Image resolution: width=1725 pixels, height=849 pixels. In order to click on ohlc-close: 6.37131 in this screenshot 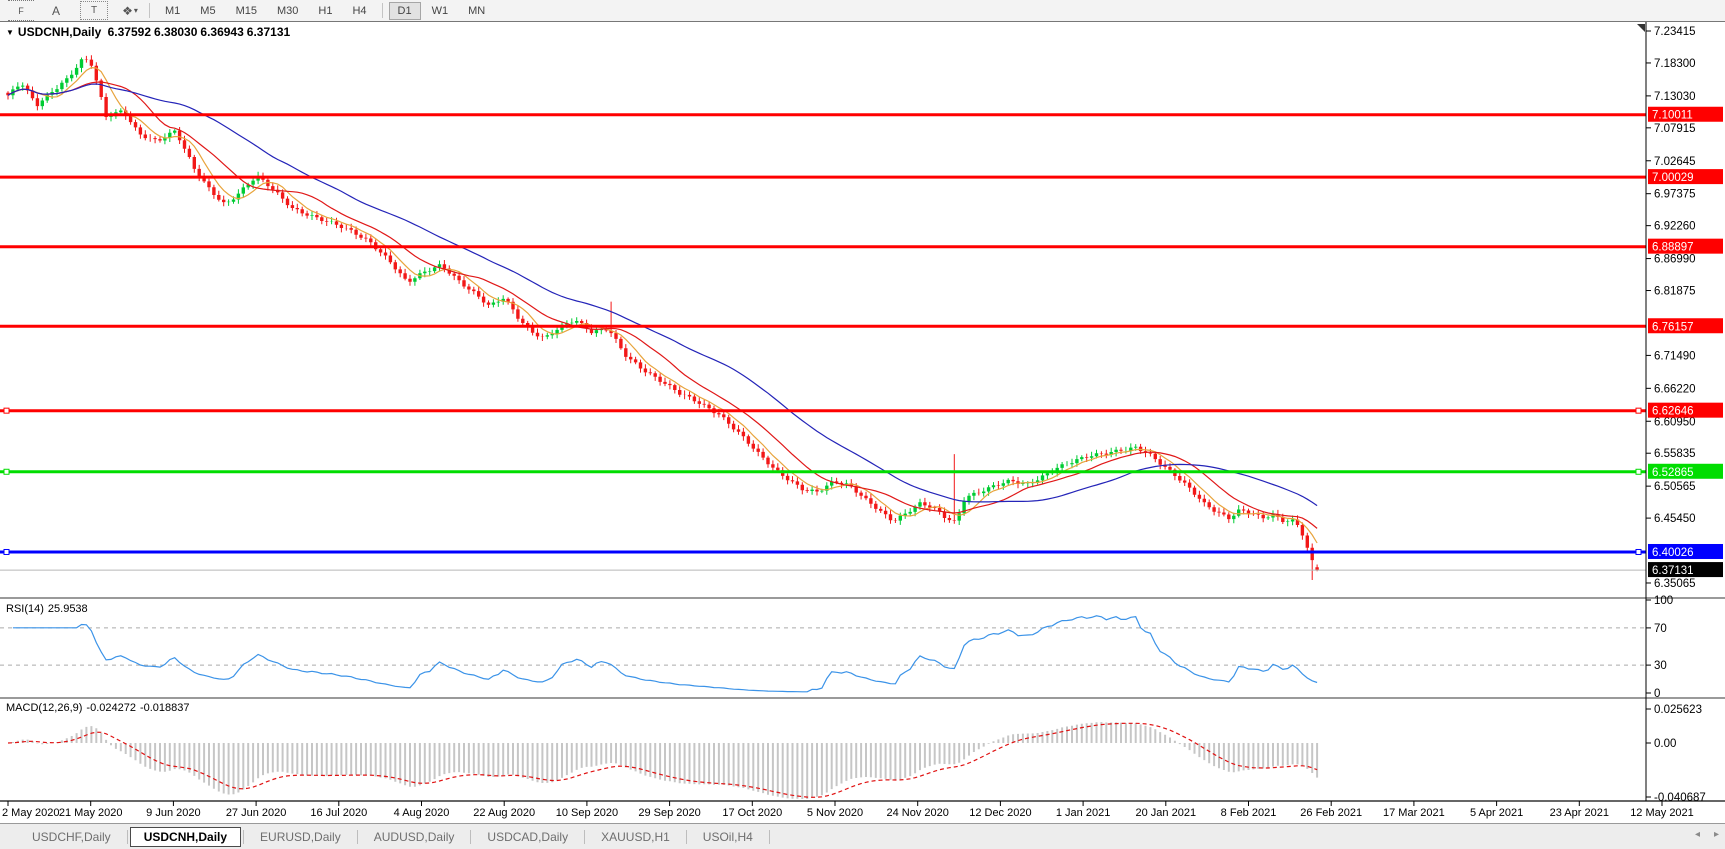, I will do `click(268, 32)`.